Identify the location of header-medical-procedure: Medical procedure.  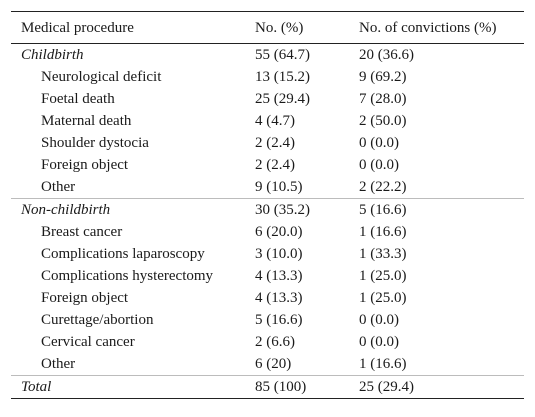
(77, 27).